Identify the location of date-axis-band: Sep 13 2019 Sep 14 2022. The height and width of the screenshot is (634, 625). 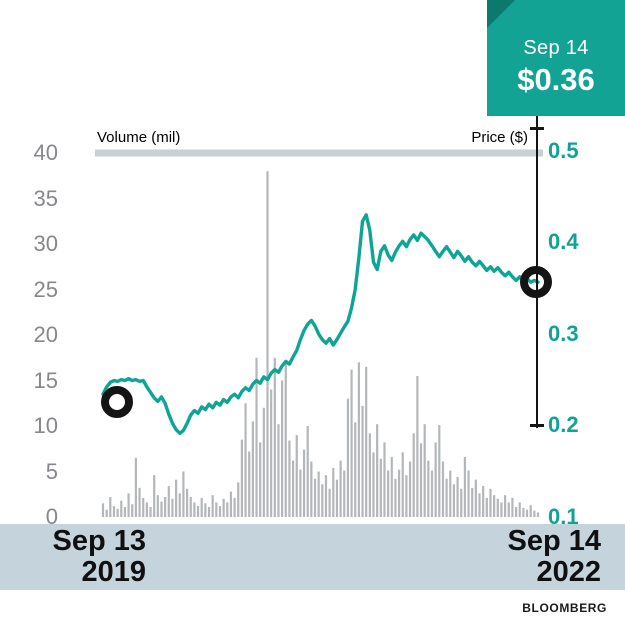
(312, 557).